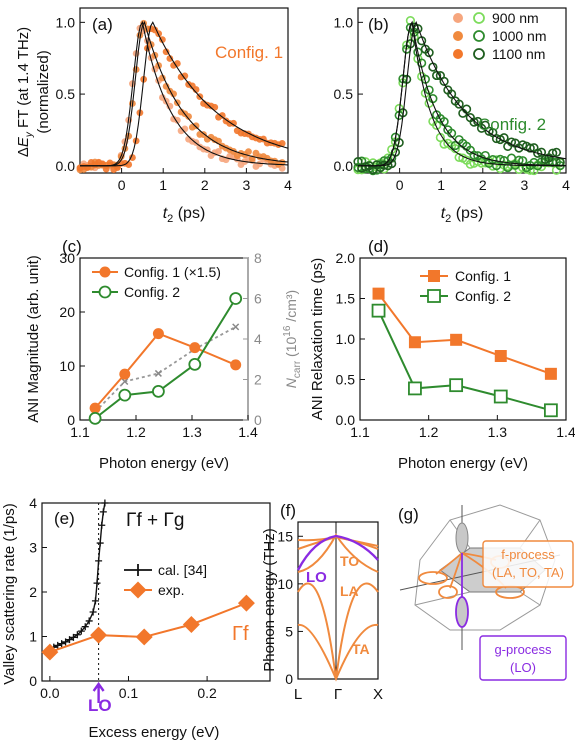 This screenshot has width=575, height=747. Describe the element at coordinates (258, 299) in the screenshot. I see `y2-tick-label: 6` at that location.